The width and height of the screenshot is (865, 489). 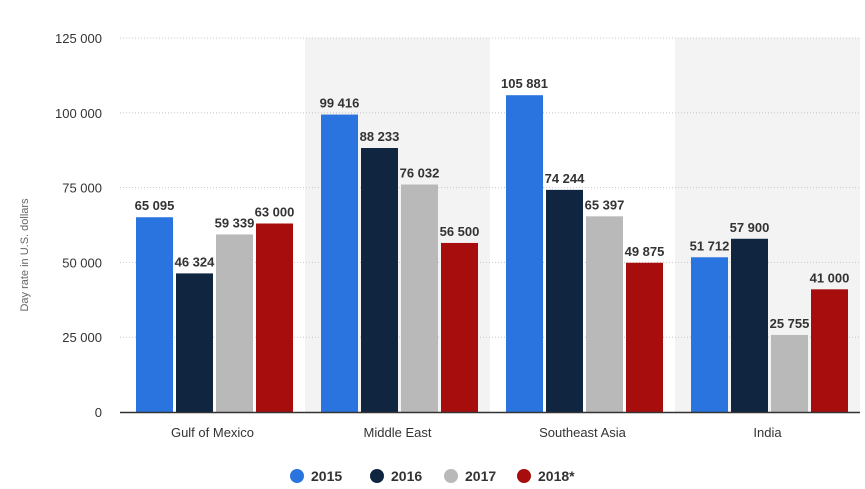 What do you see at coordinates (78, 113) in the screenshot?
I see `y-tick-label: 100 000` at bounding box center [78, 113].